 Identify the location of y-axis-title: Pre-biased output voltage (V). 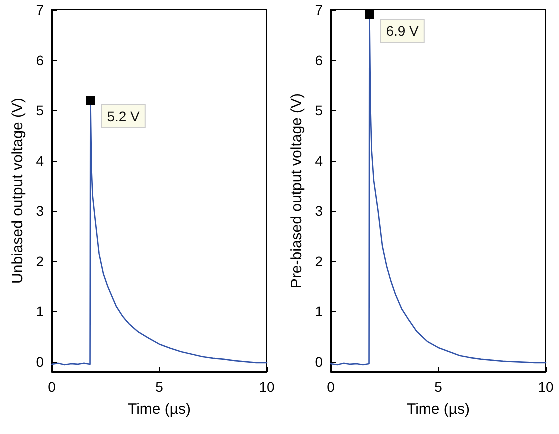
(297, 191).